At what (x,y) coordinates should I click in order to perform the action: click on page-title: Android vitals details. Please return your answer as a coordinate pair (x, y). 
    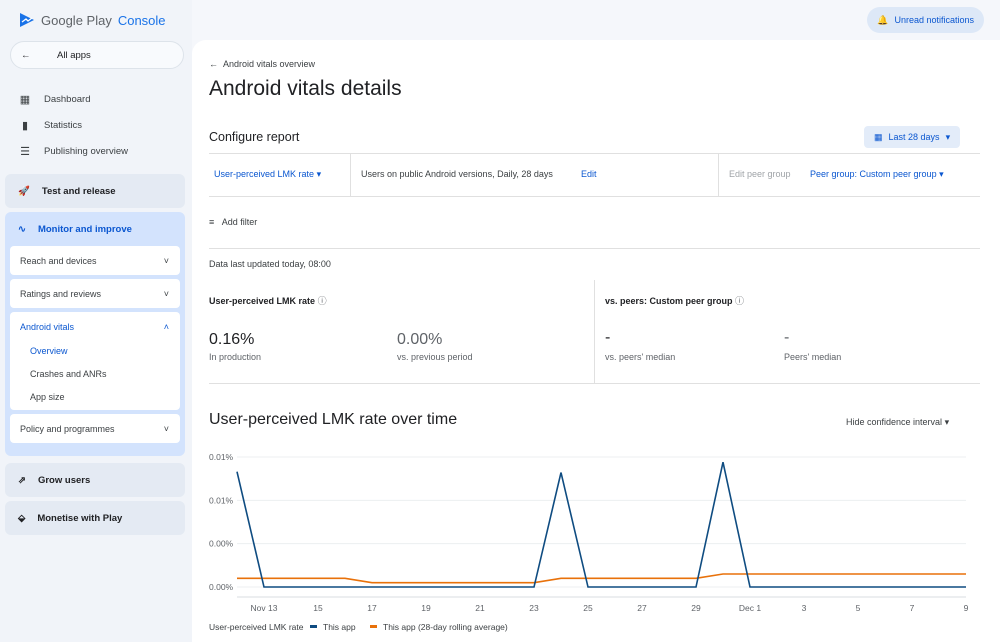
    Looking at the image, I should click on (305, 88).